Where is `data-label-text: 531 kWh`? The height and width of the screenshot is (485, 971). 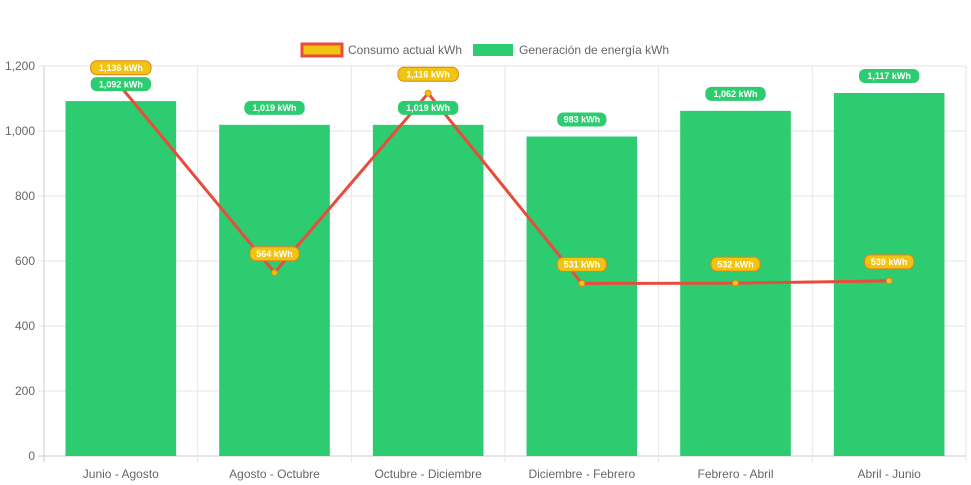 data-label-text: 531 kWh is located at coordinates (582, 265).